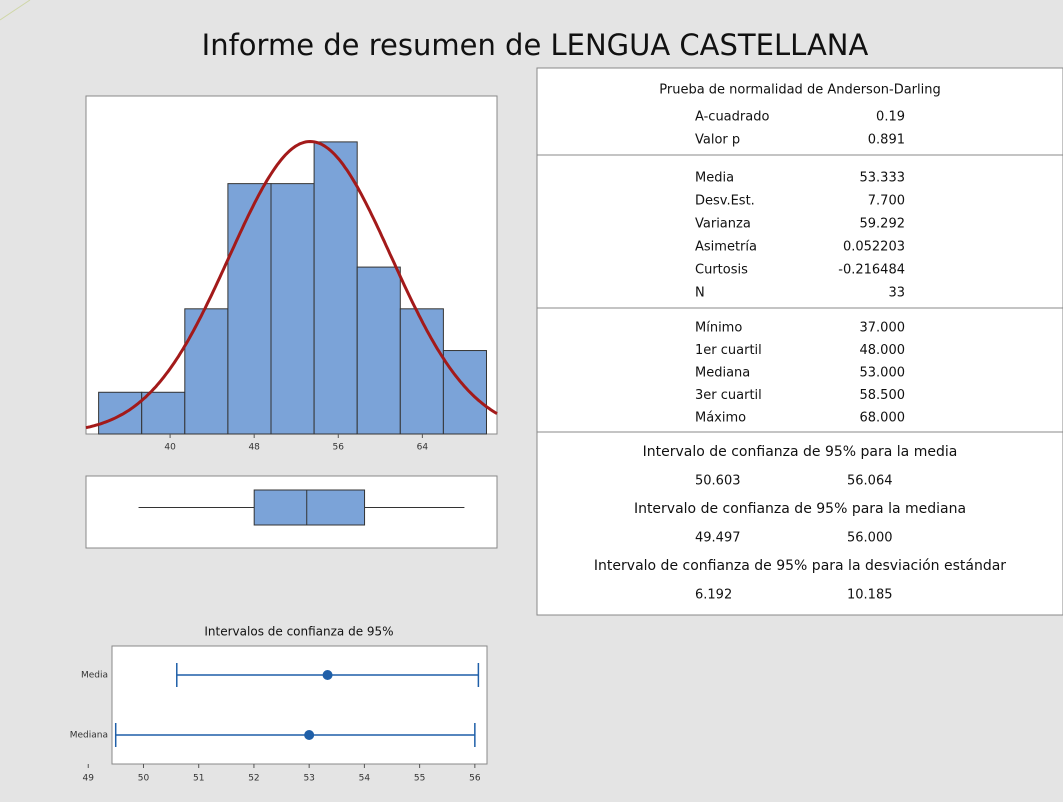  I want to click on x-tick-label: 55, so click(419, 779).